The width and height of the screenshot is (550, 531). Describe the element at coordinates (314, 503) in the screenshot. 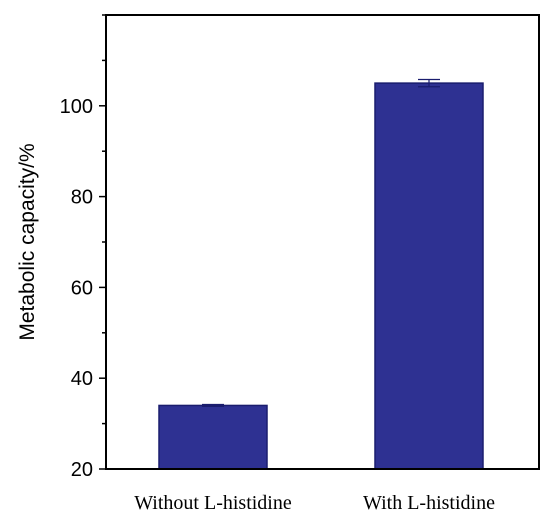

I see `x-axis-tick-labels: Without L-histidine With L-histidine` at that location.